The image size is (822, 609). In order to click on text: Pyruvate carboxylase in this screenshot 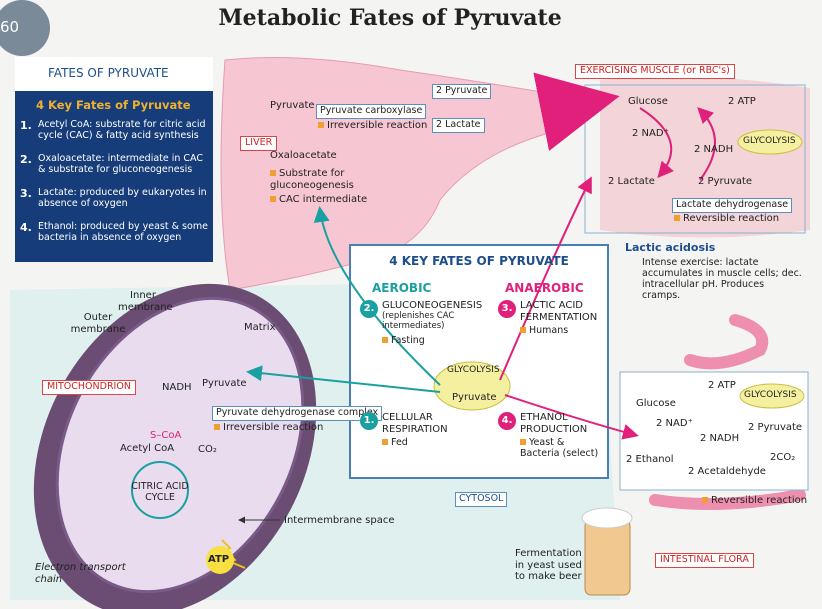, I will do `click(371, 111)`.